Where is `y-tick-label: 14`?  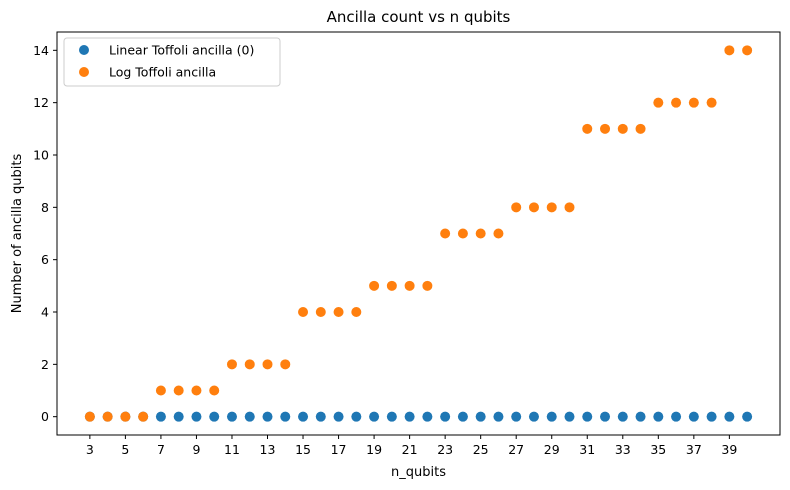 y-tick-label: 14 is located at coordinates (41, 50).